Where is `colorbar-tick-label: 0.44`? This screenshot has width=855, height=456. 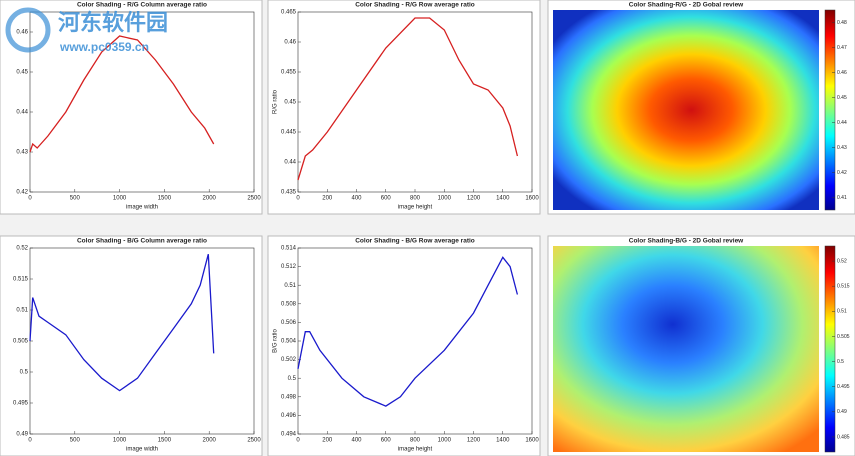
colorbar-tick-label: 0.44 is located at coordinates (842, 123).